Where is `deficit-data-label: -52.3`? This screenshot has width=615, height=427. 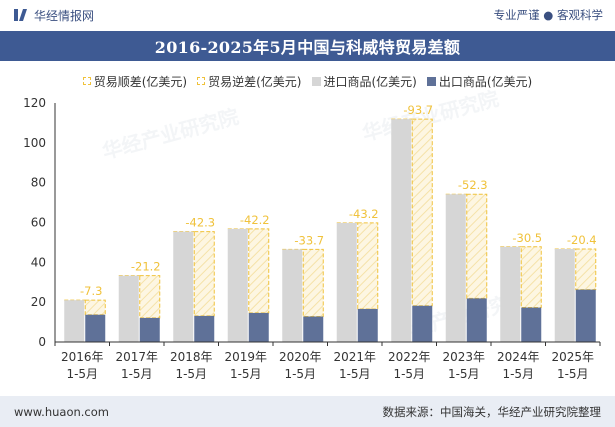
deficit-data-label: -52.3 is located at coordinates (473, 185).